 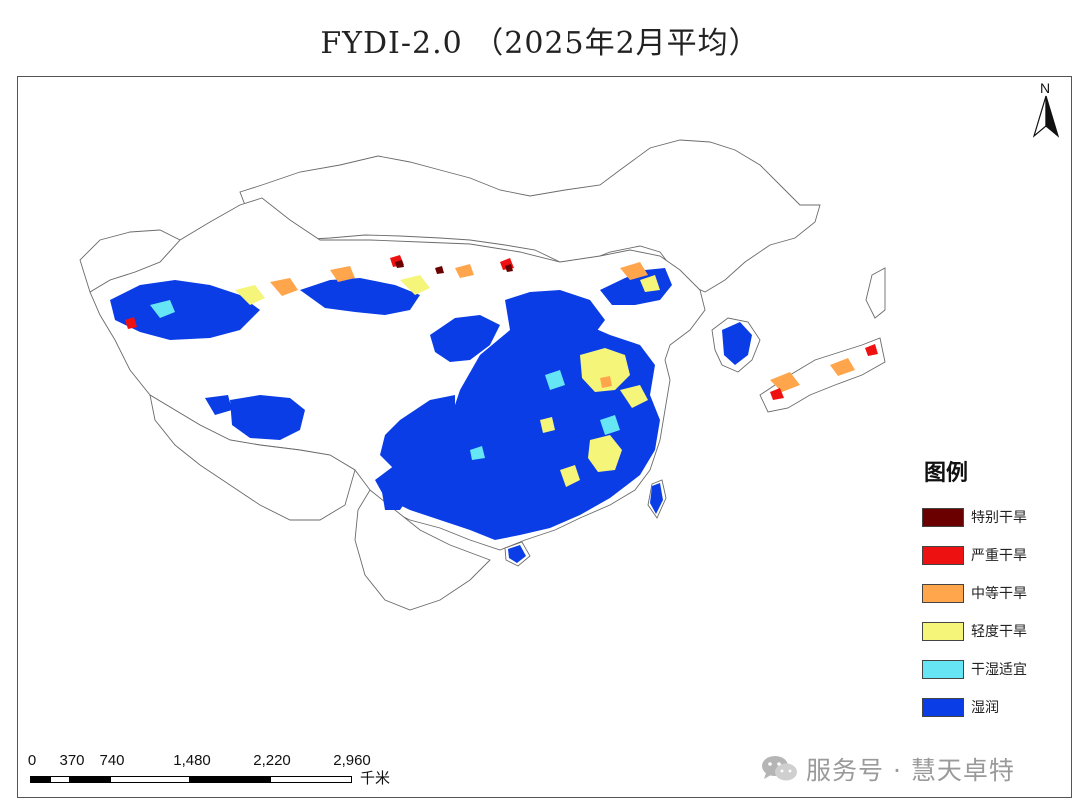 I want to click on suitable-areas, so click(x=385, y=380).